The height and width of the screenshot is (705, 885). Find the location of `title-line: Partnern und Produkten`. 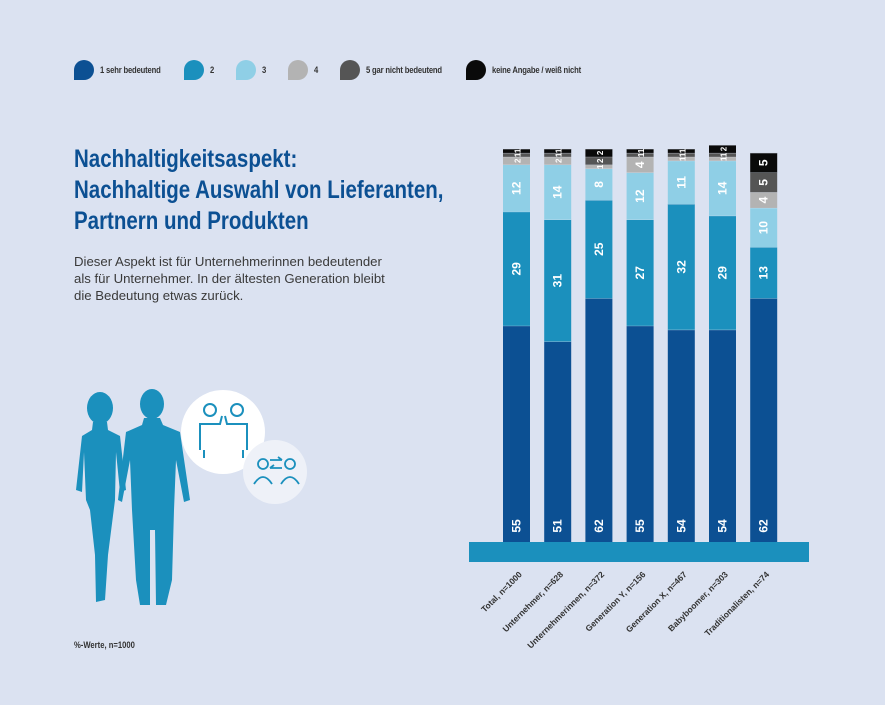

title-line: Partnern und Produkten is located at coordinates (191, 221).